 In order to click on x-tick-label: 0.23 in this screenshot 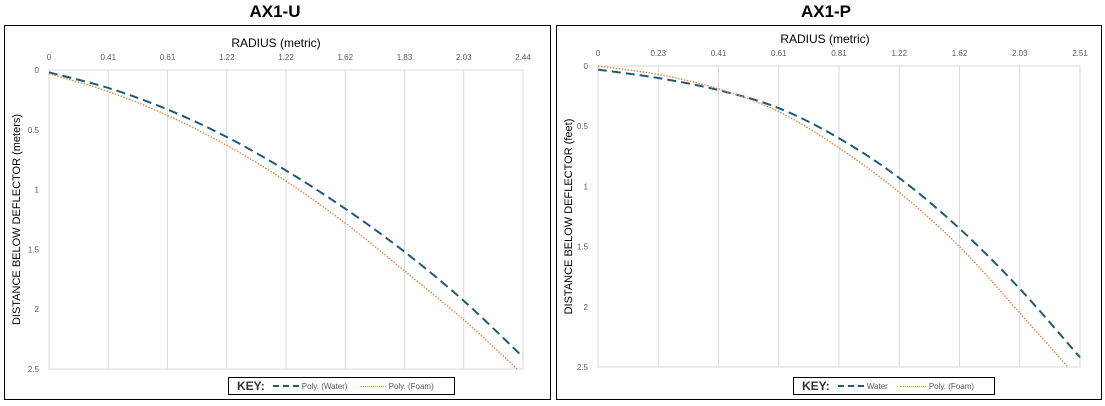, I will do `click(658, 53)`.